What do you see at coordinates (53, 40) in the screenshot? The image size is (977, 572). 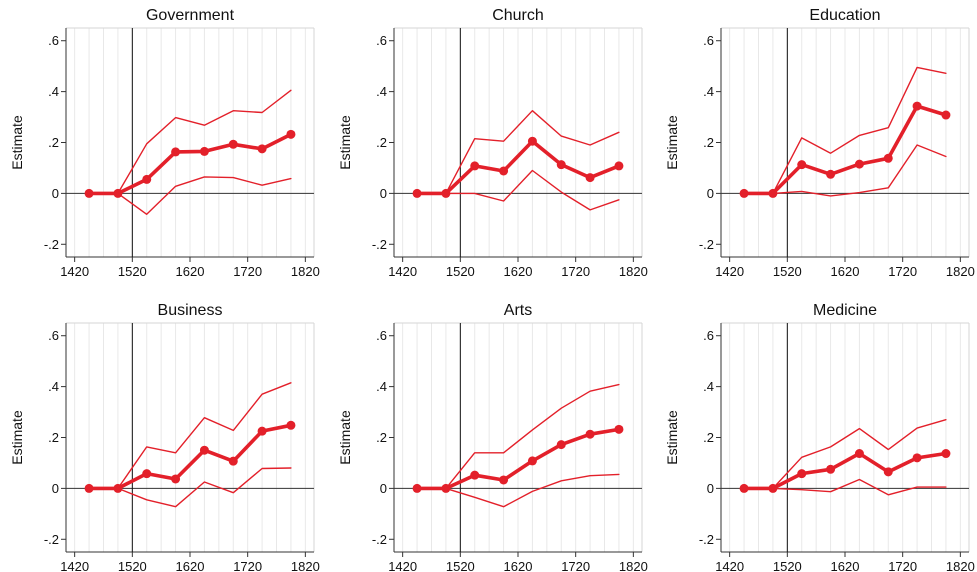 I see `y-tick-label: .6` at bounding box center [53, 40].